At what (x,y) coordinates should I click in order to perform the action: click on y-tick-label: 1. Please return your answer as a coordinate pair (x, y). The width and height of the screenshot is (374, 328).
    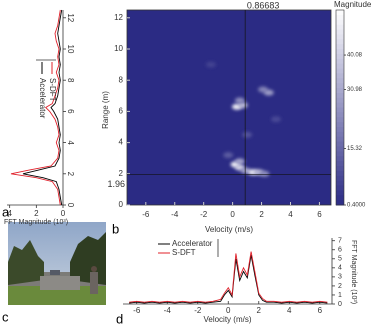
    Looking at the image, I should click on (340, 295).